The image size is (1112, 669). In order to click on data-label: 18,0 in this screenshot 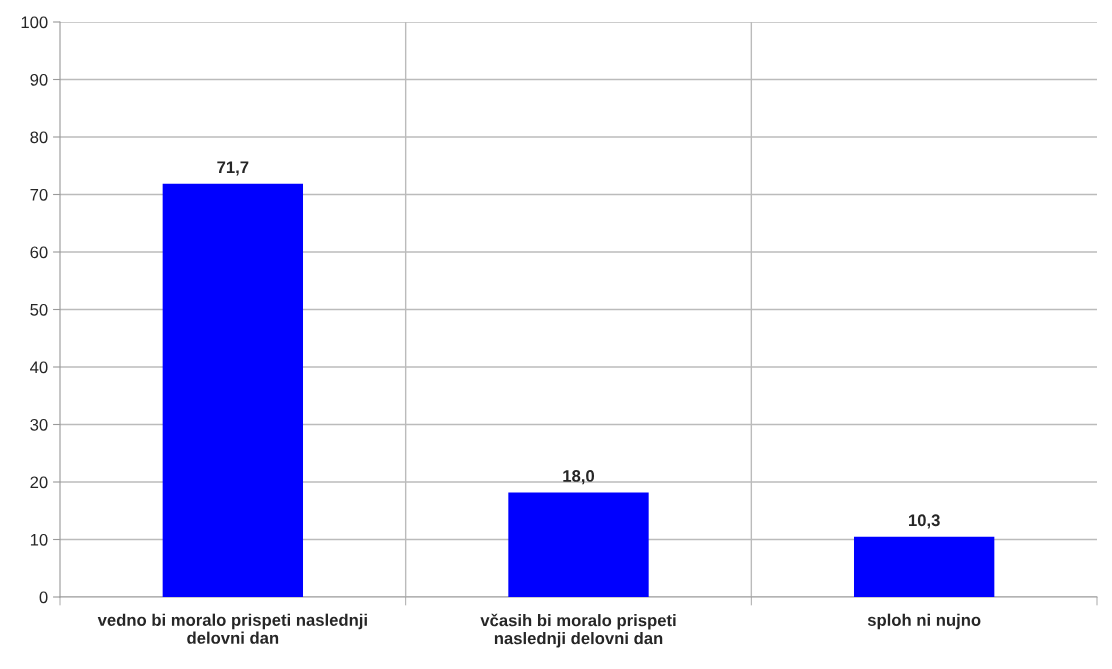, I will do `click(579, 477)`.